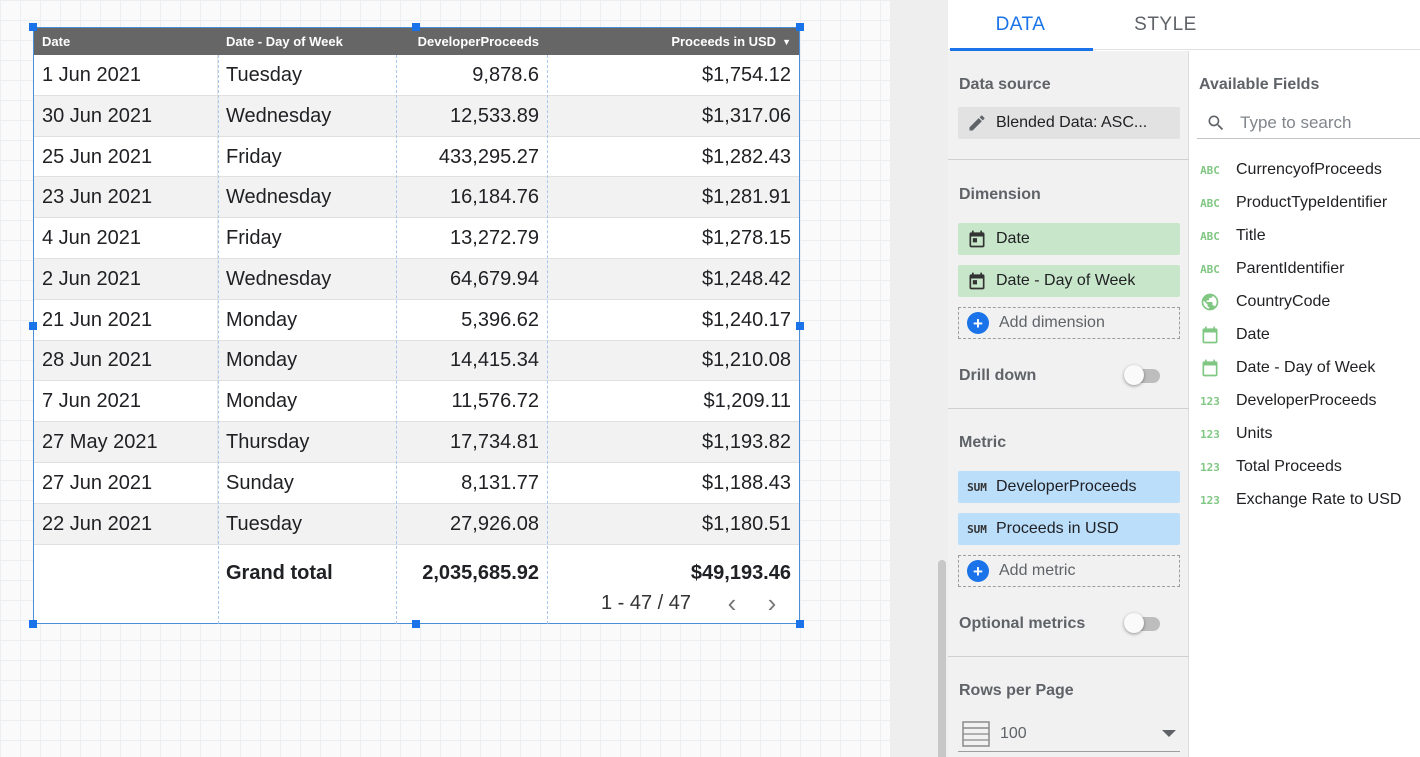  I want to click on canvas-scrollbar, so click(942, 658).